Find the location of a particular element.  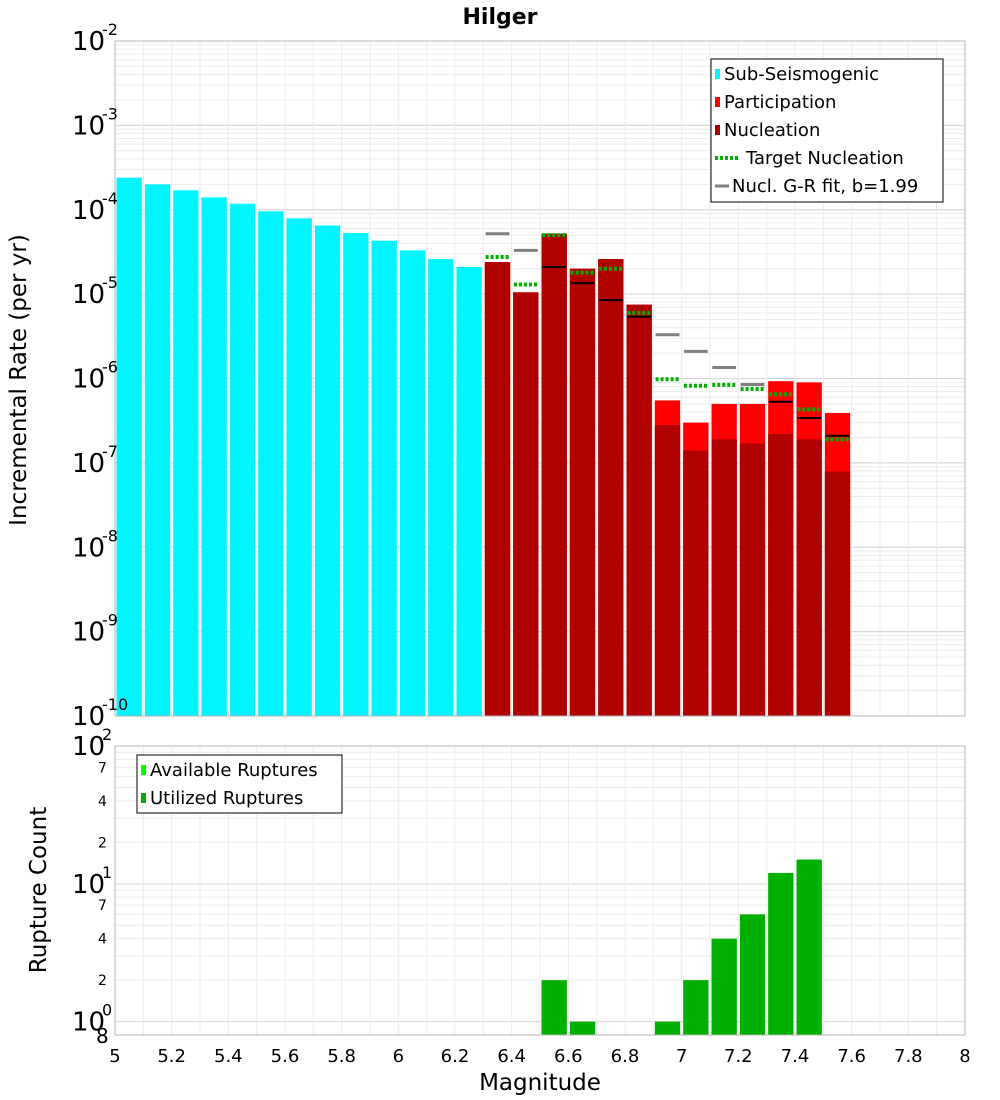

x-tick-label: 6.2 is located at coordinates (455, 1056).